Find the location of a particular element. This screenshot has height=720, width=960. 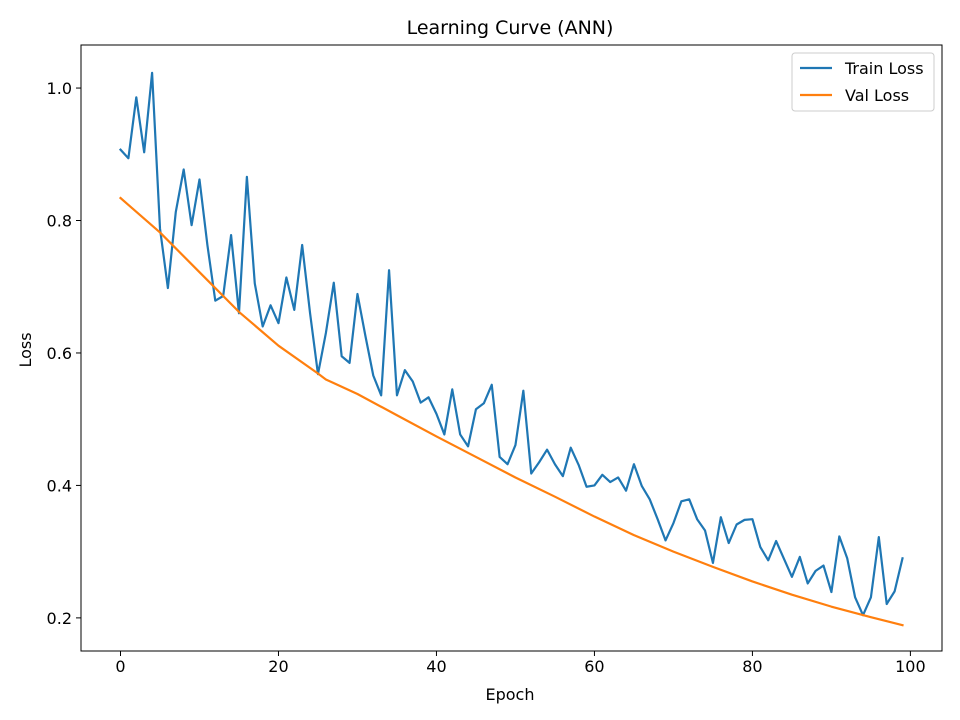

y-tick-label: 0.8 is located at coordinates (59, 221).